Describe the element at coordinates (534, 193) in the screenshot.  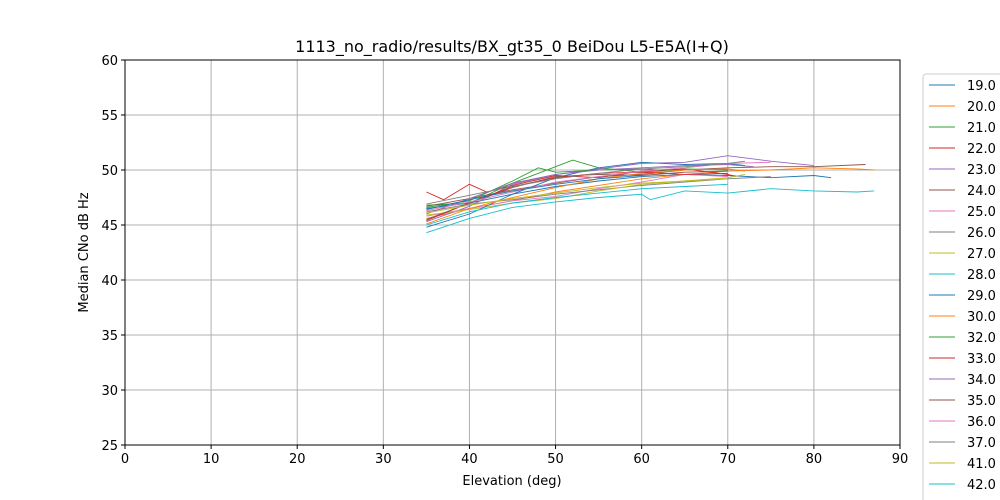
I see `series-line-43.0` at that location.